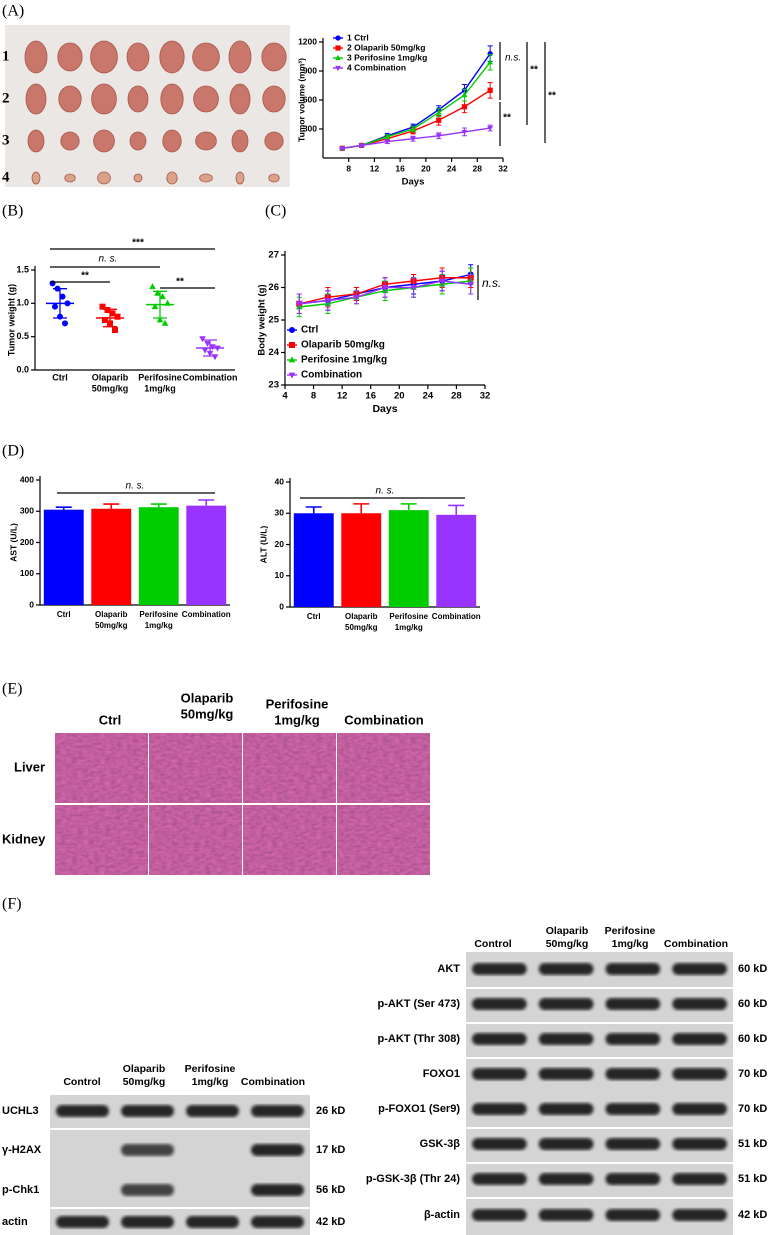 This screenshot has height=1235, width=772. Describe the element at coordinates (27, 573) in the screenshot. I see `y-tick-label: 100` at that location.